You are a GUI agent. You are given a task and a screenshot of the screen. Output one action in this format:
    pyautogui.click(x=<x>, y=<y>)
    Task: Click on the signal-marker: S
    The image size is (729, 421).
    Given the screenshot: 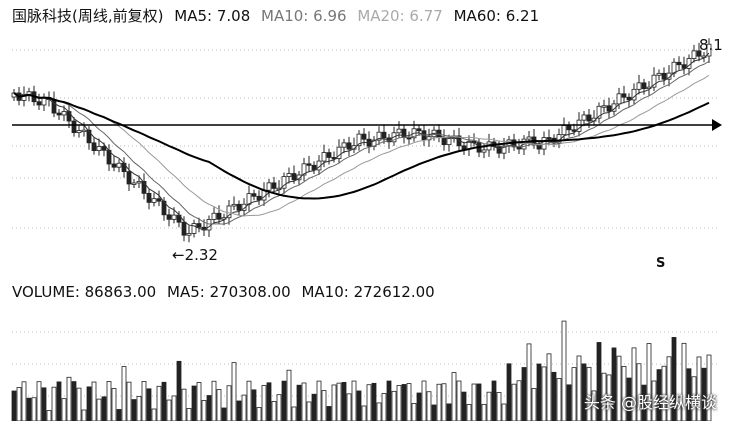 What is the action you would take?
    pyautogui.click(x=661, y=263)
    